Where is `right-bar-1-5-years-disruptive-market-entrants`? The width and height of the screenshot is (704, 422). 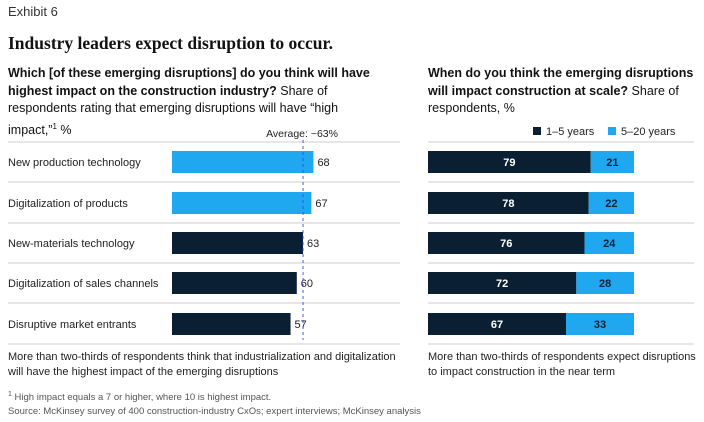 right-bar-1-5-years-disruptive-market-entrants is located at coordinates (497, 324).